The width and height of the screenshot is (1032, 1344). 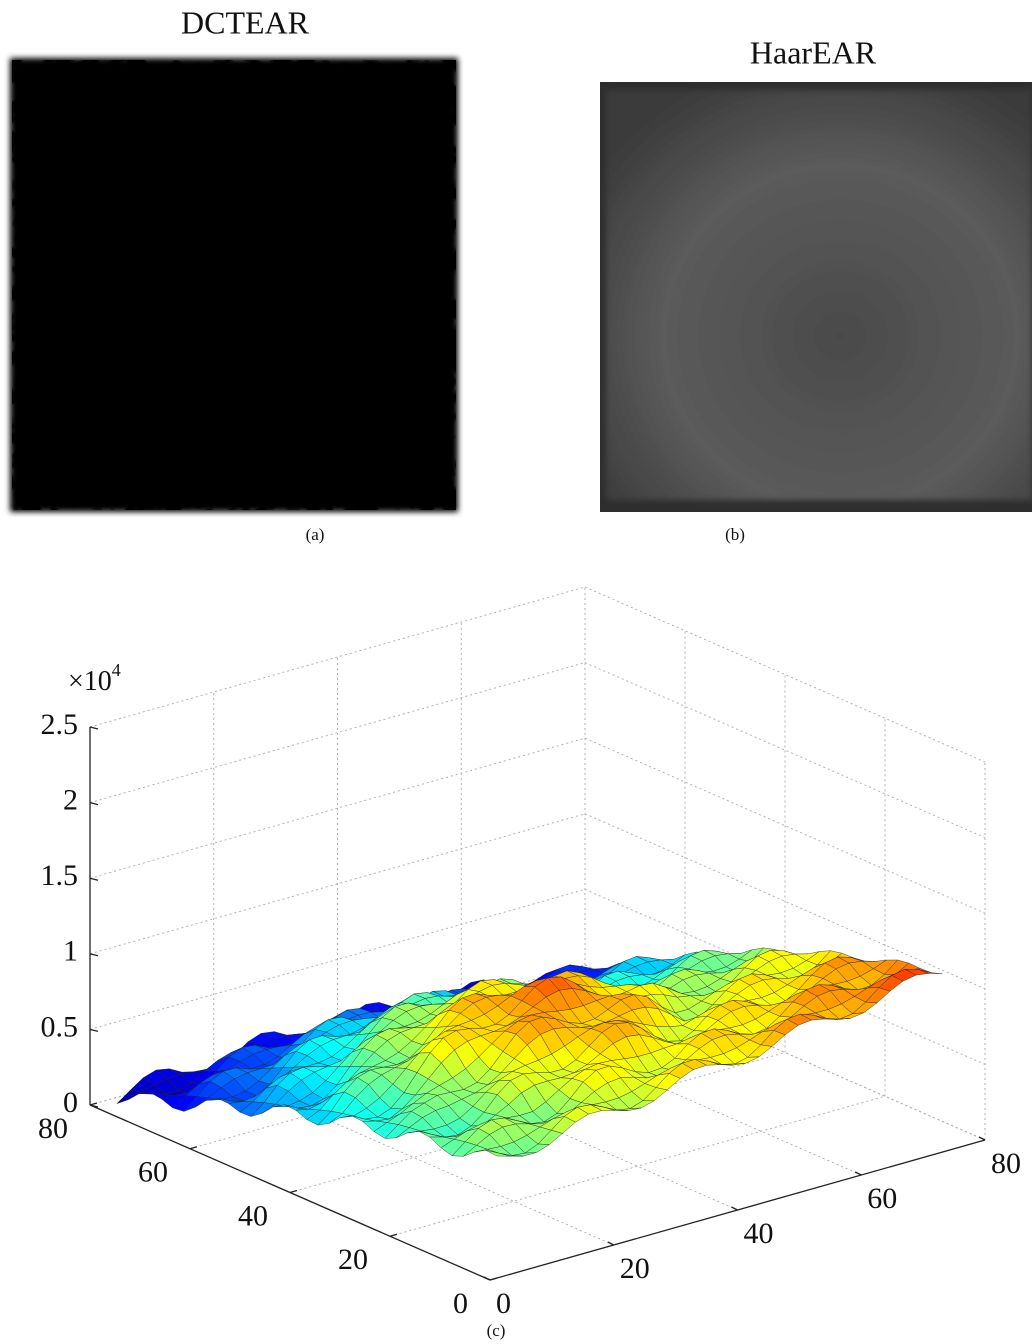 I want to click on dctear-image, so click(x=234, y=285).